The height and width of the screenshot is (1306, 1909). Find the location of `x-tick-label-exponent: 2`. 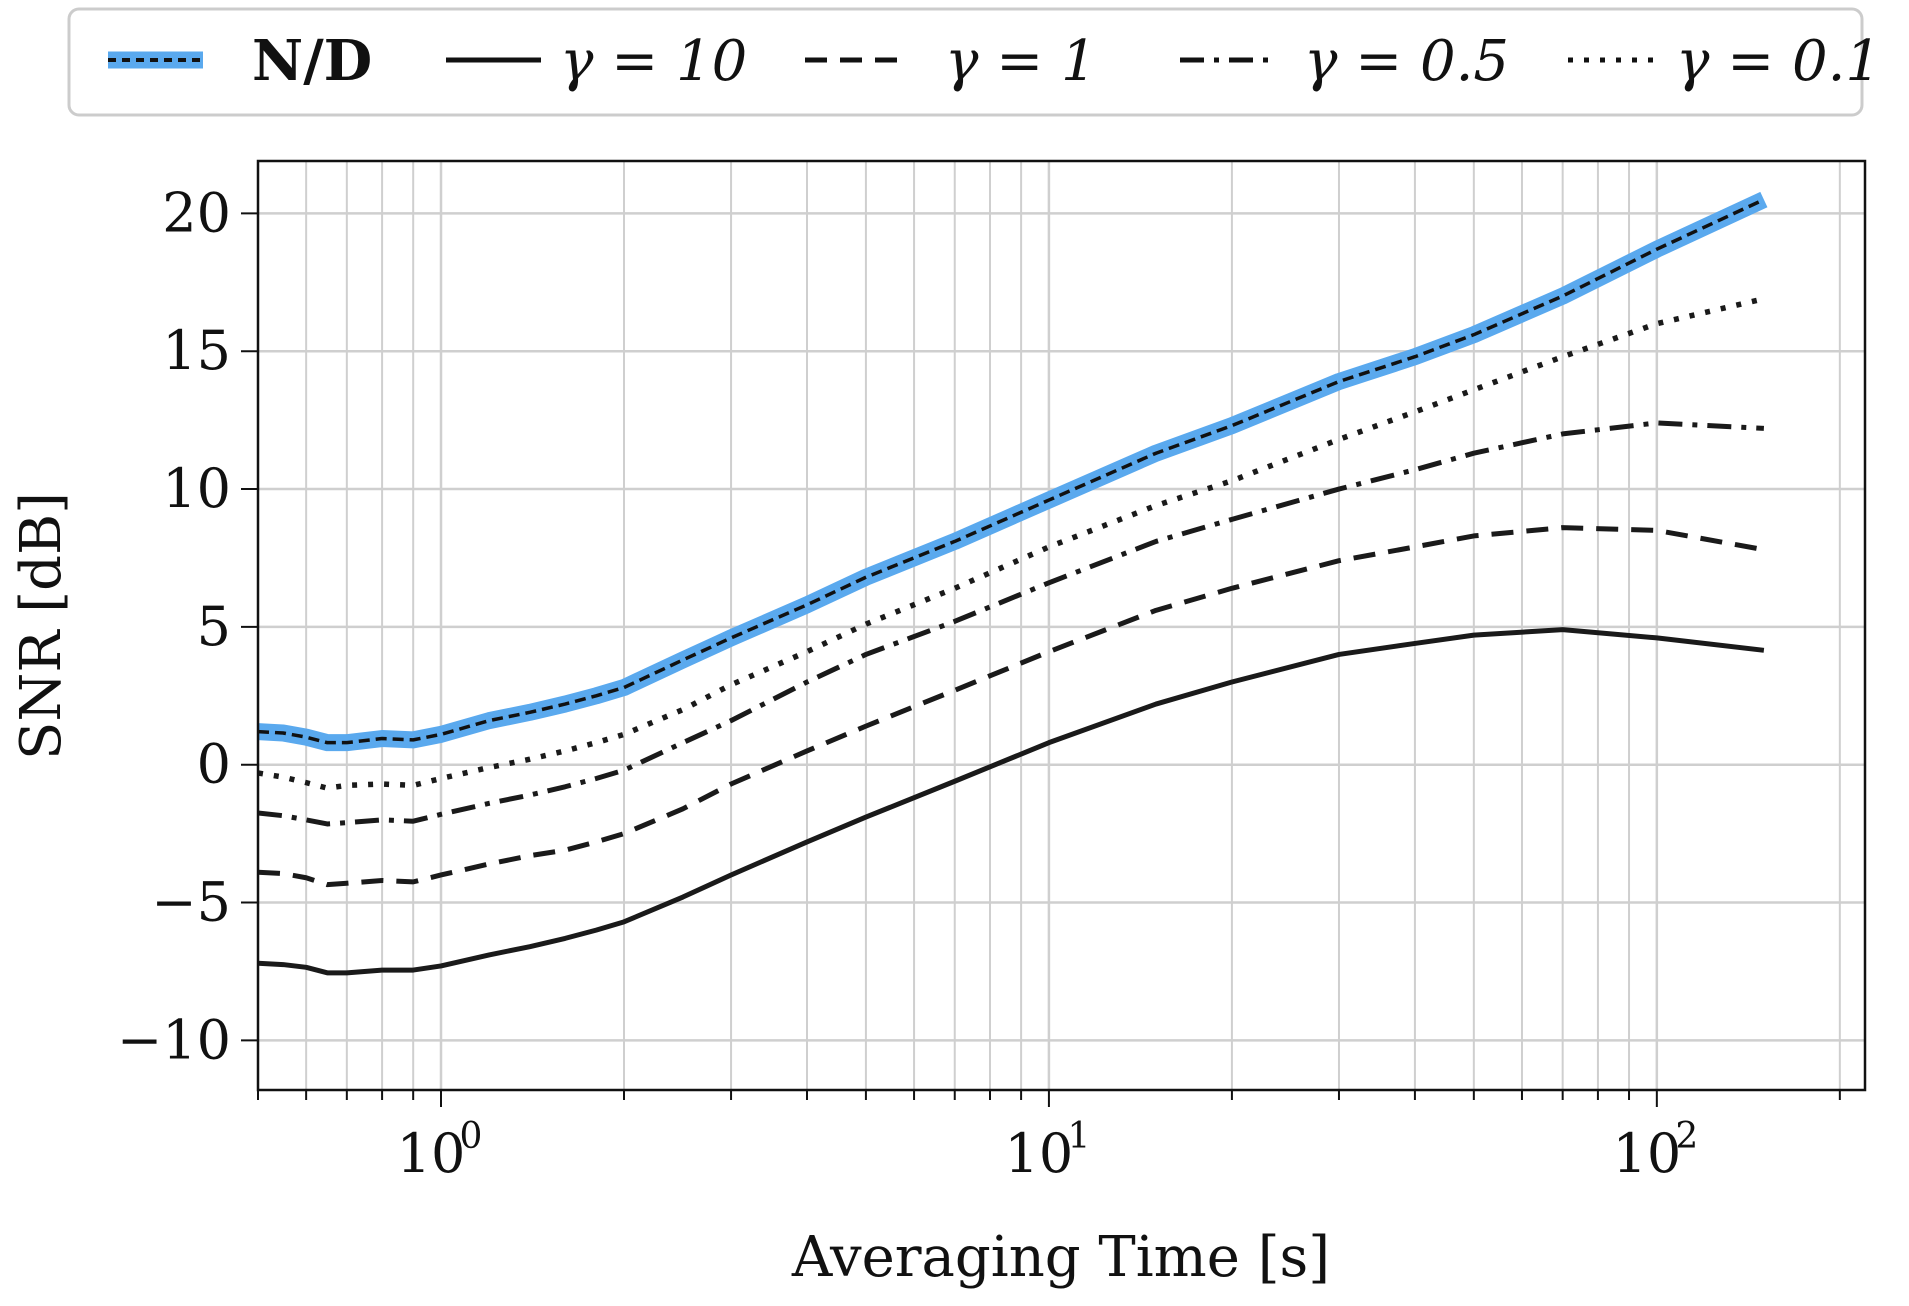

x-tick-label-exponent: 2 is located at coordinates (1686, 1136).